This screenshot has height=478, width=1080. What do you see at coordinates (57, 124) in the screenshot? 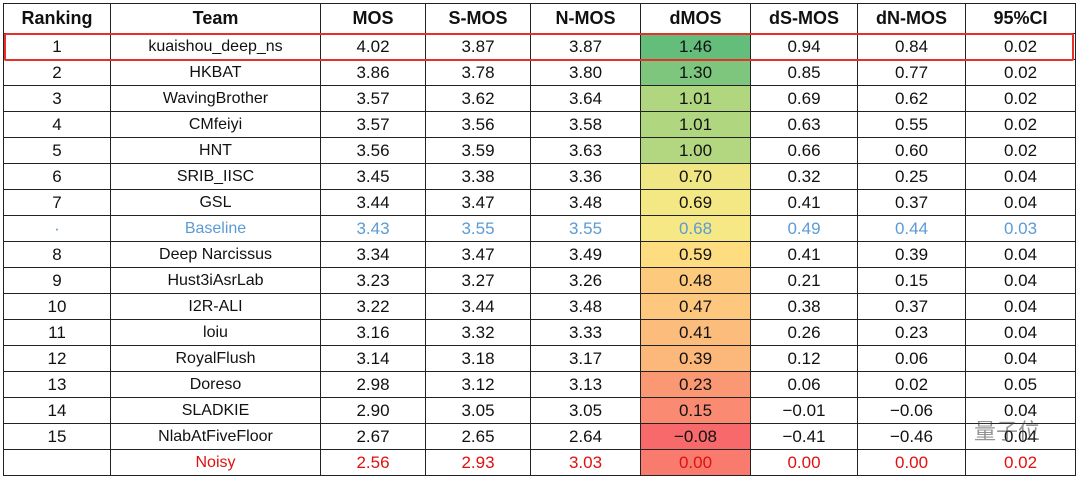
I see `table-cell: 4` at bounding box center [57, 124].